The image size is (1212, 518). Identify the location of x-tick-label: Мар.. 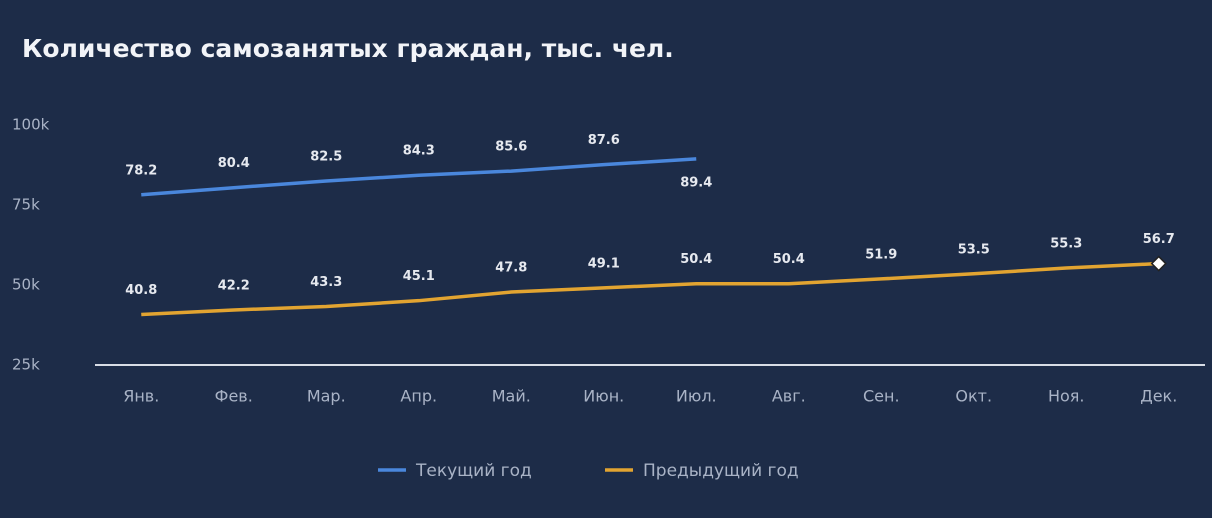
(326, 396).